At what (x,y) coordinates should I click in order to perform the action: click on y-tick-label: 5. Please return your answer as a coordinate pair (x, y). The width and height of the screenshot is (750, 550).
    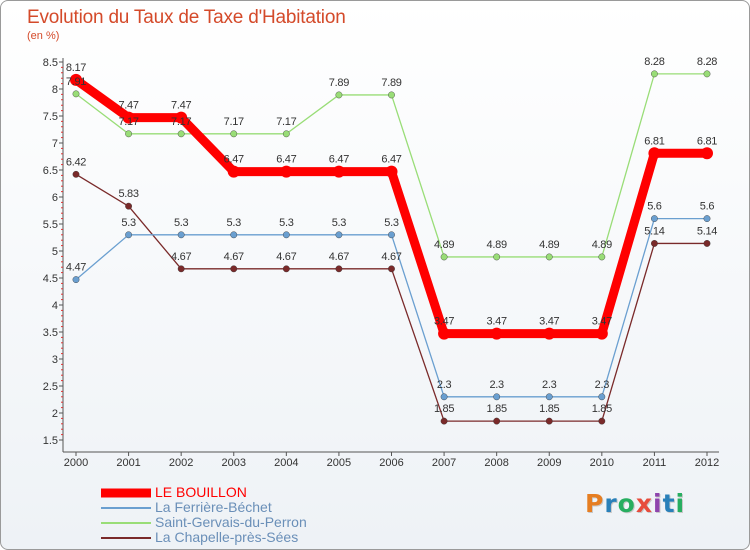
    Looking at the image, I should click on (55, 252).